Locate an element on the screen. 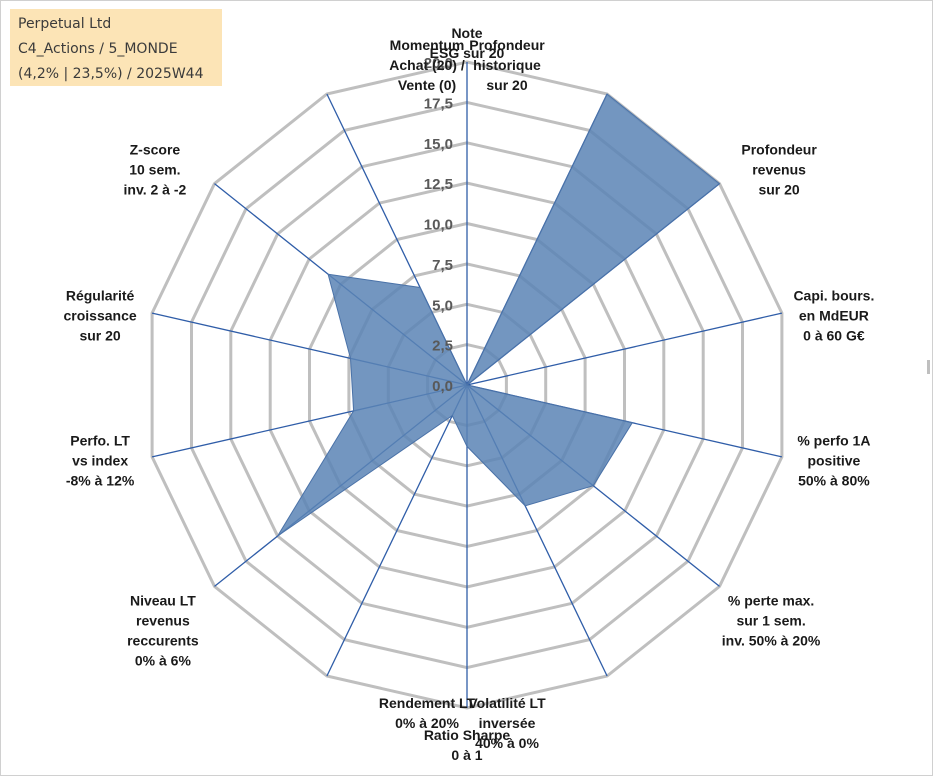 The image size is (933, 776). axis-label-line: inv. 2 à -2 is located at coordinates (155, 189).